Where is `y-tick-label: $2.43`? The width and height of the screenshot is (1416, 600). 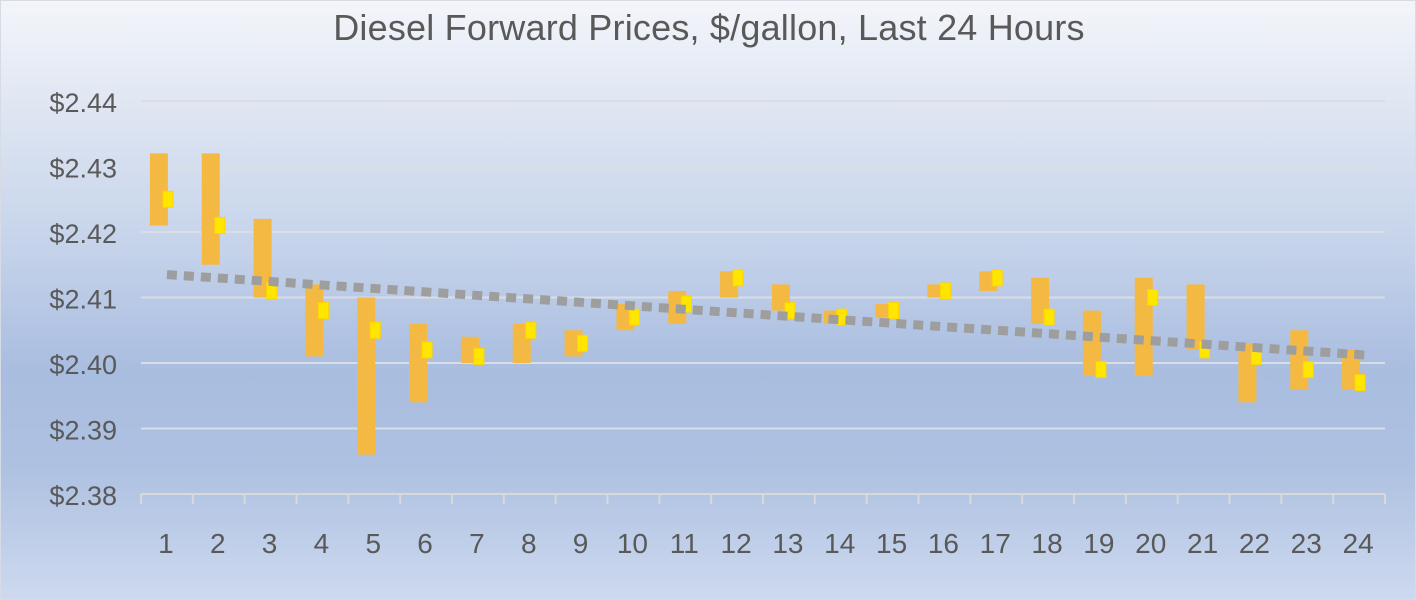 y-tick-label: $2.43 is located at coordinates (83, 169).